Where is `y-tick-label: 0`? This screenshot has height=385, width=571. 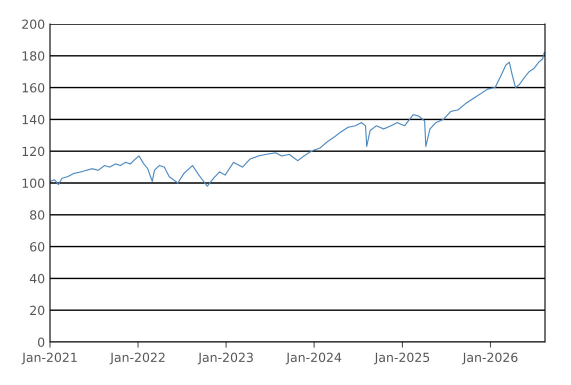 y-tick-label: 0 is located at coordinates (41, 342).